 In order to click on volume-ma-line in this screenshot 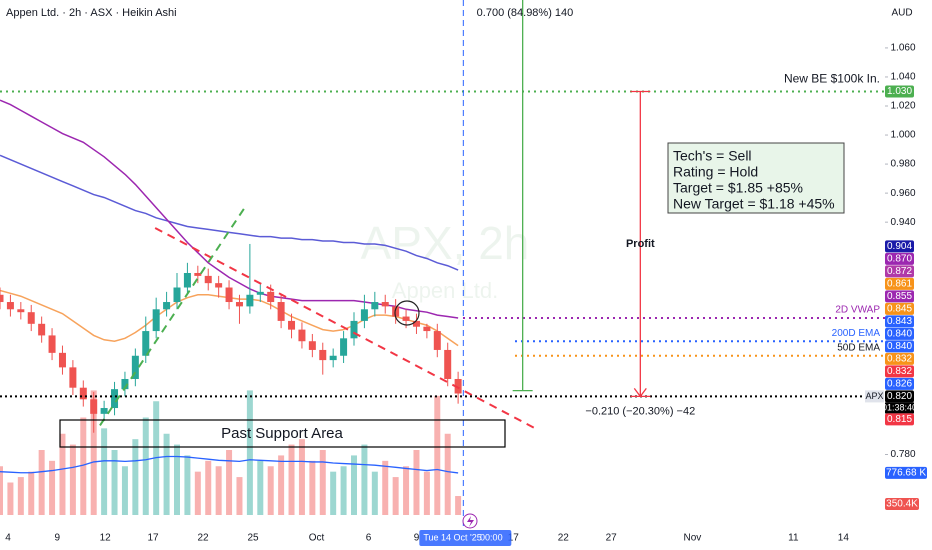, I will do `click(229, 464)`.